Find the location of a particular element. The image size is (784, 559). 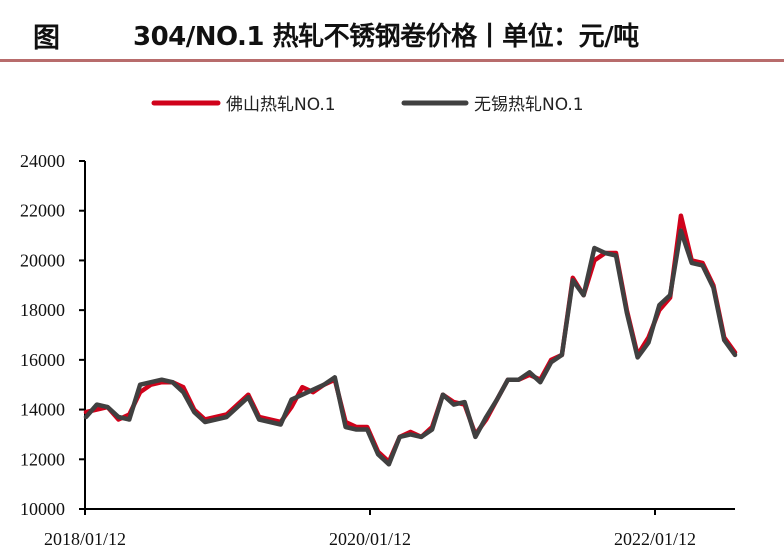

legend-label-foshan: 佛山热轧NO.1 is located at coordinates (281, 105).